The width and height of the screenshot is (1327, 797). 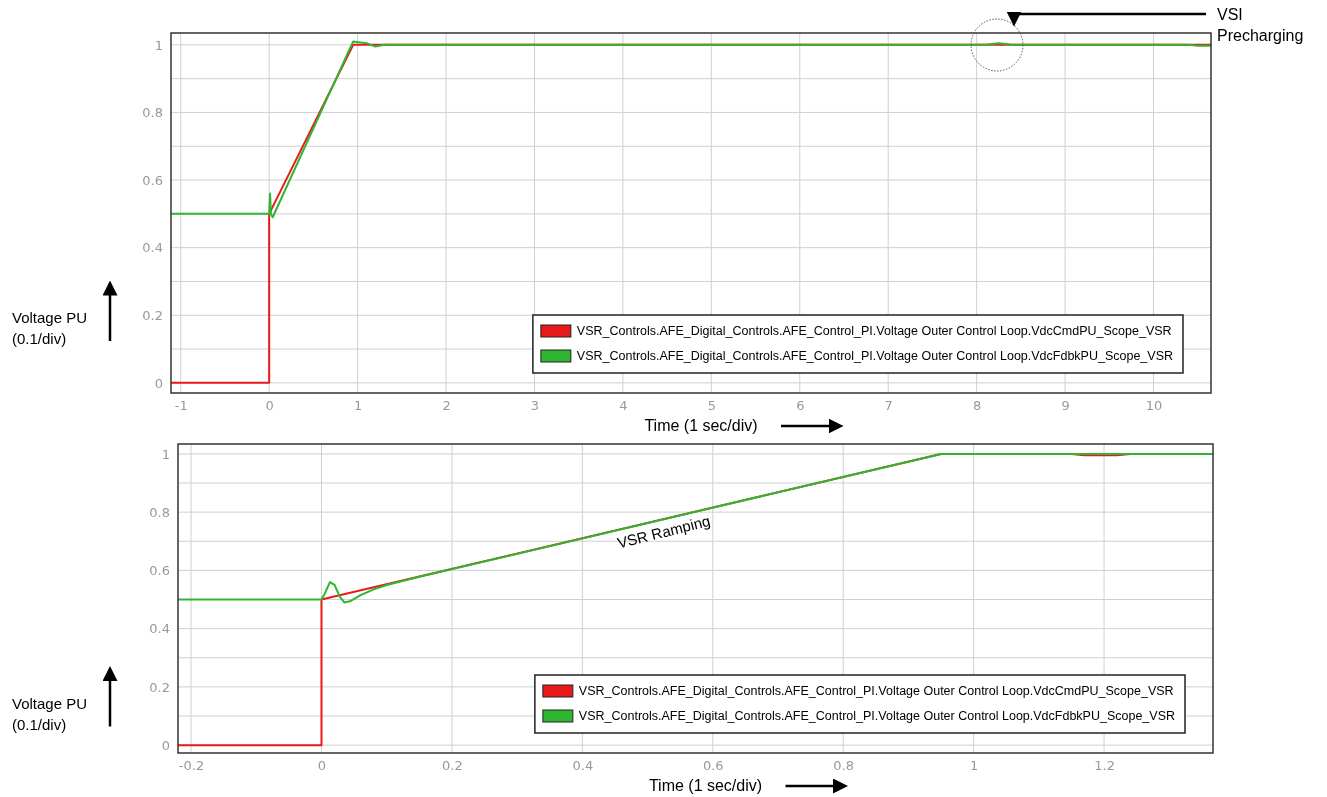 I want to click on x-tick-label: 0.8, so click(x=844, y=766).